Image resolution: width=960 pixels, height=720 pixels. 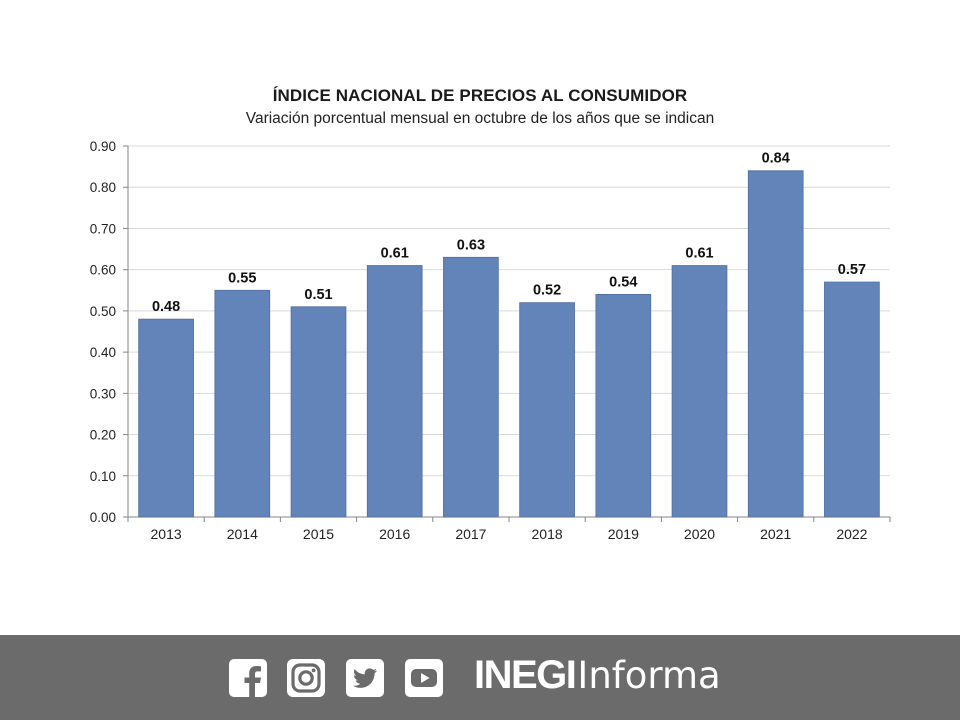 What do you see at coordinates (103, 352) in the screenshot?
I see `y-tick-label: 0.40` at bounding box center [103, 352].